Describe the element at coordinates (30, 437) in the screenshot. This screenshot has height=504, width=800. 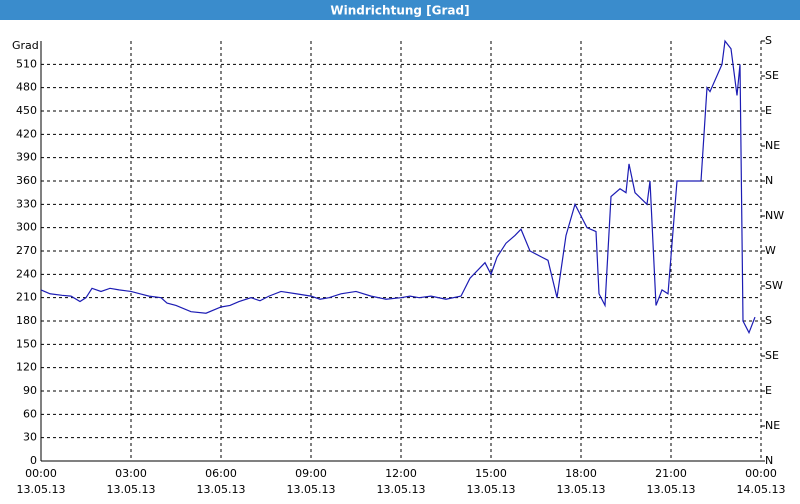
I see `y-tick-label: 30` at that location.